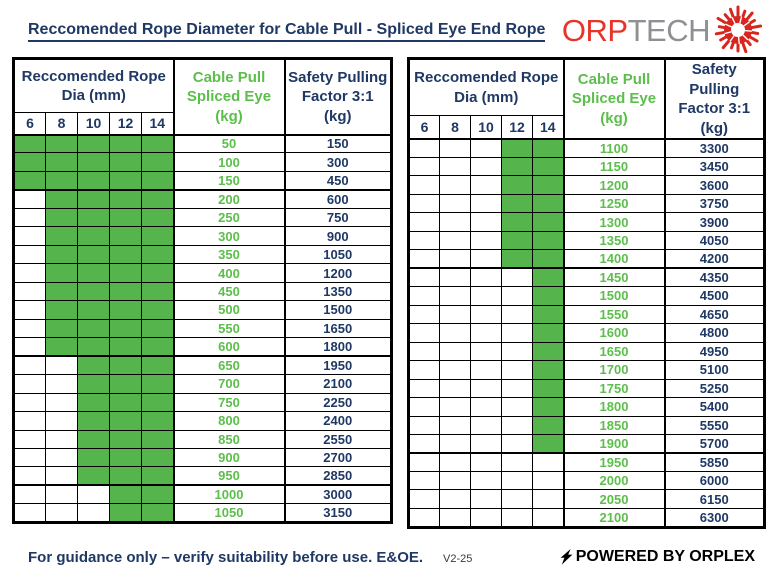 The height and width of the screenshot is (580, 784). Describe the element at coordinates (665, 556) in the screenshot. I see `powered-by-label: POWERED BY ORPLEX` at that location.